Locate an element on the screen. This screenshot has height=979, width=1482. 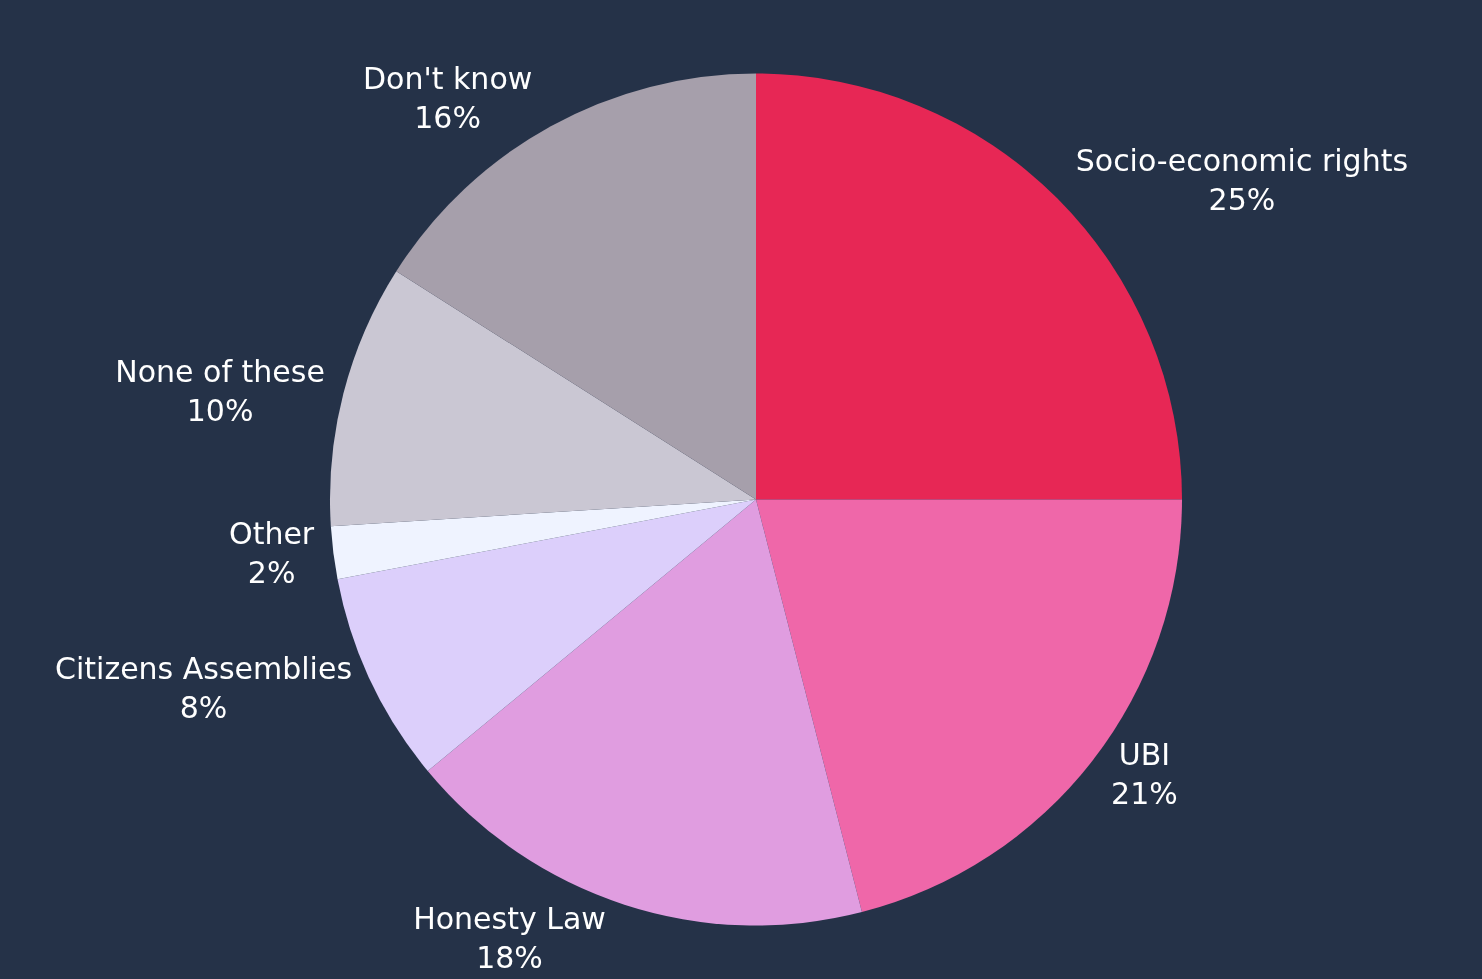
data-label: 21% is located at coordinates (1144, 794).